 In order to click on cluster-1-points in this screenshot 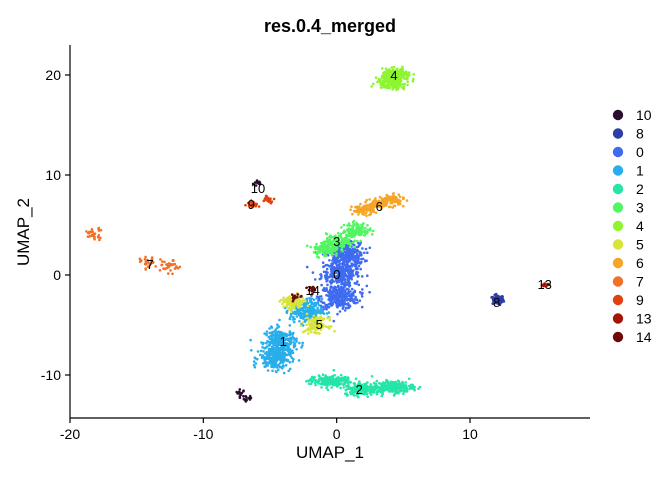, I will do `click(290, 336)`.